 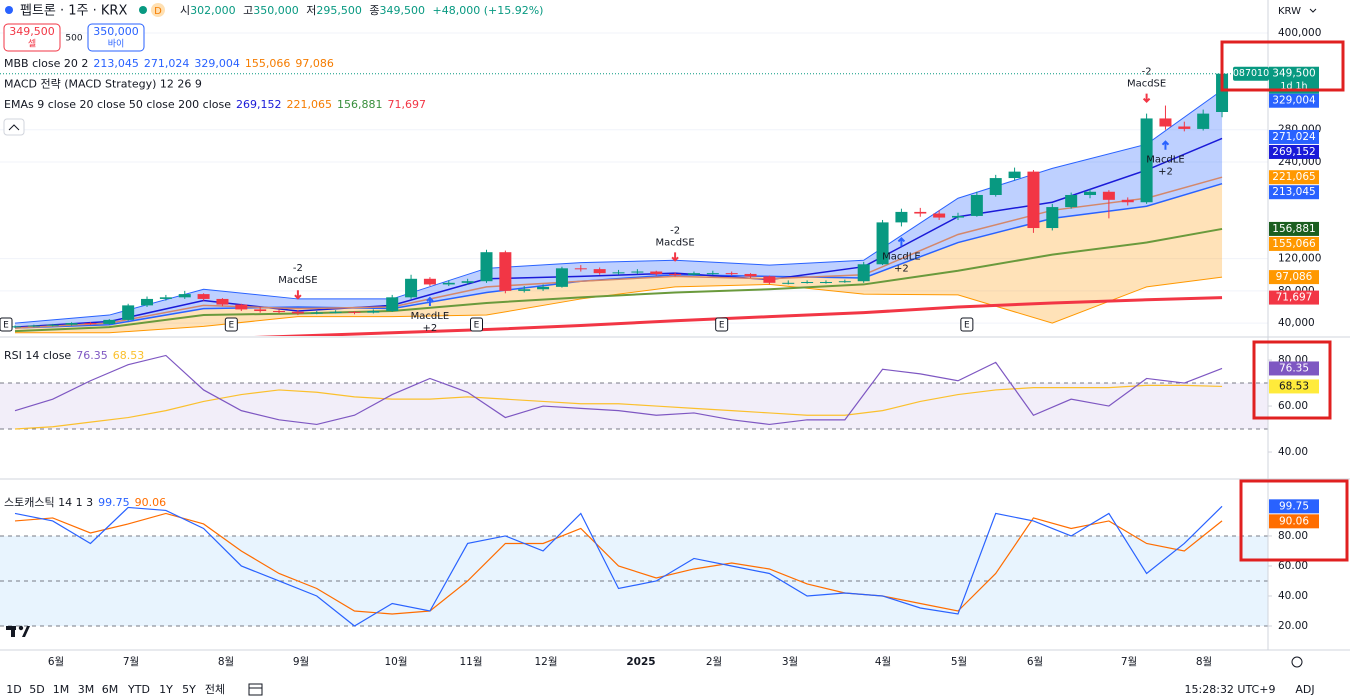 I want to click on signal-name: MacdSE, so click(x=1146, y=84).